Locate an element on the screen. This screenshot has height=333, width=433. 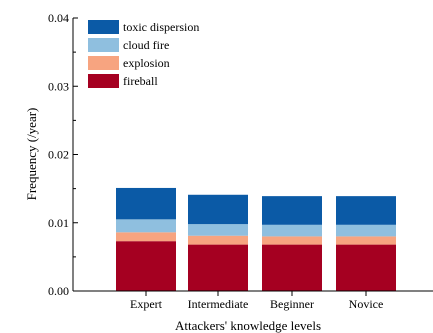
y-tick-label: 0.04 is located at coordinates (58, 18).